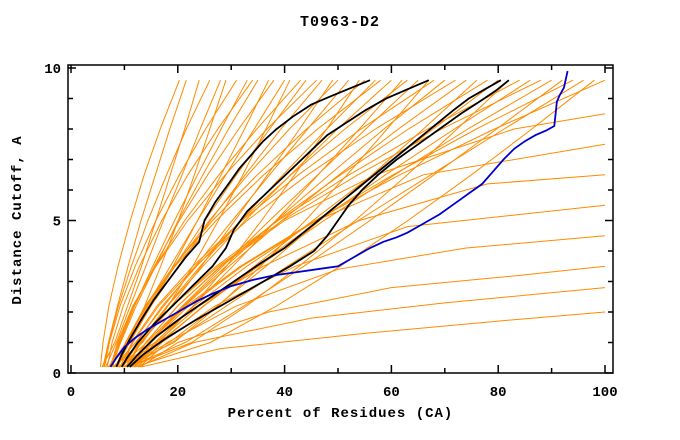 The width and height of the screenshot is (680, 440). What do you see at coordinates (339, 22) in the screenshot?
I see `plot-title: T0963-D2` at bounding box center [339, 22].